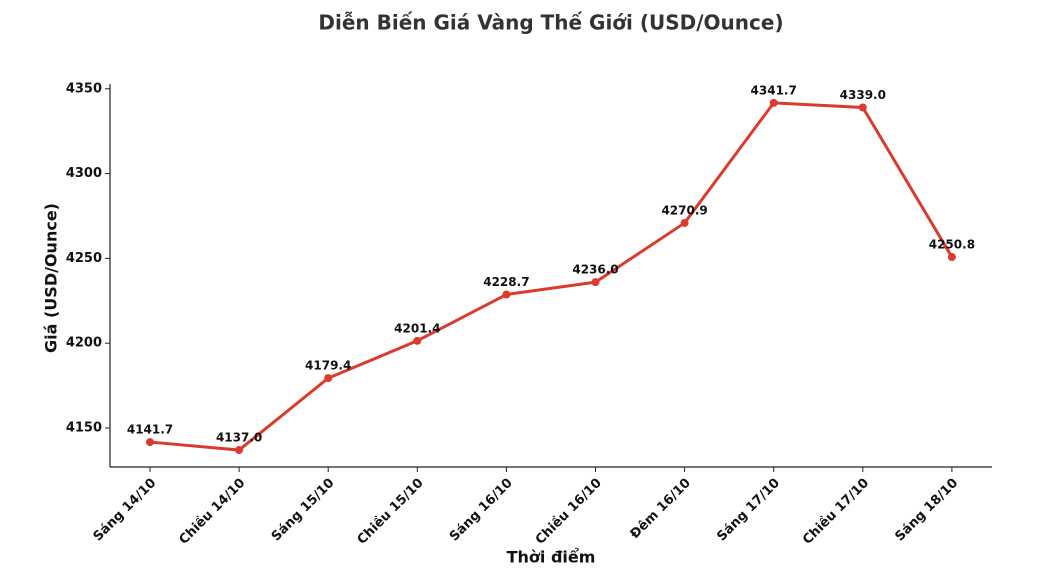  Describe the element at coordinates (84, 88) in the screenshot. I see `y-tick-label: 4350` at that location.